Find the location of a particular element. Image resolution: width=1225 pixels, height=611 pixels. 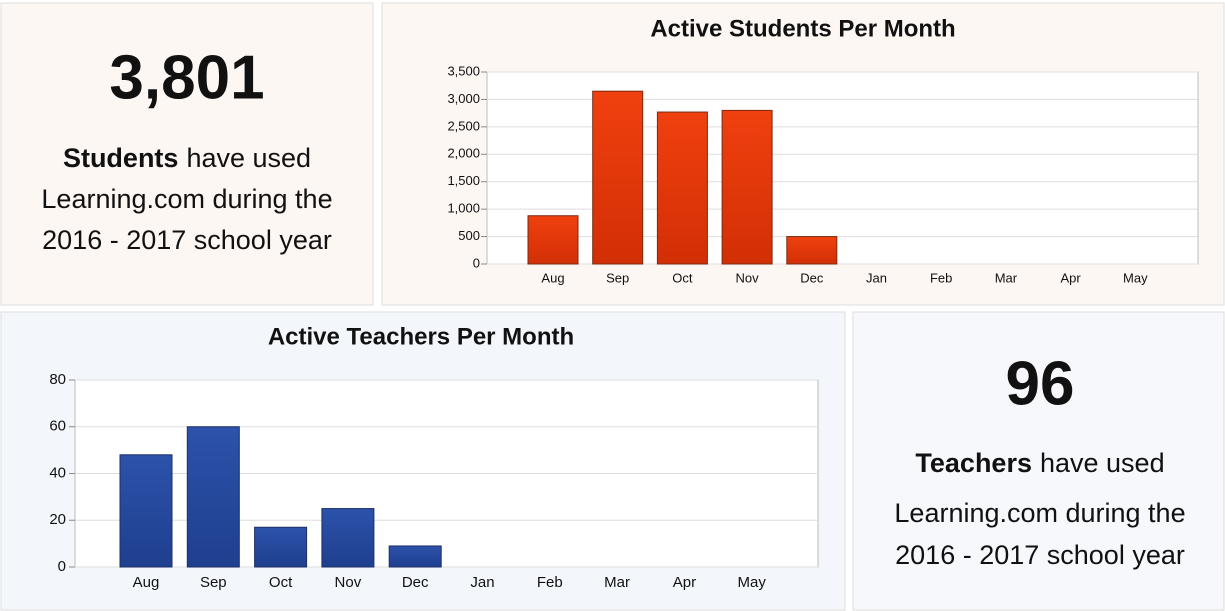

stat-lead: Teachers is located at coordinates (973, 463).